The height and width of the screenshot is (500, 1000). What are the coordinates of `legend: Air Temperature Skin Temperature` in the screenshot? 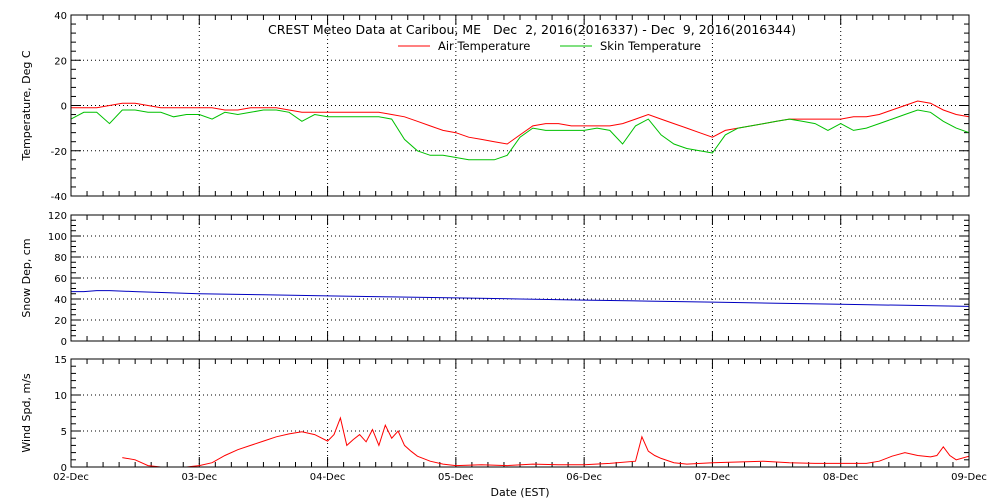 It's located at (549, 46).